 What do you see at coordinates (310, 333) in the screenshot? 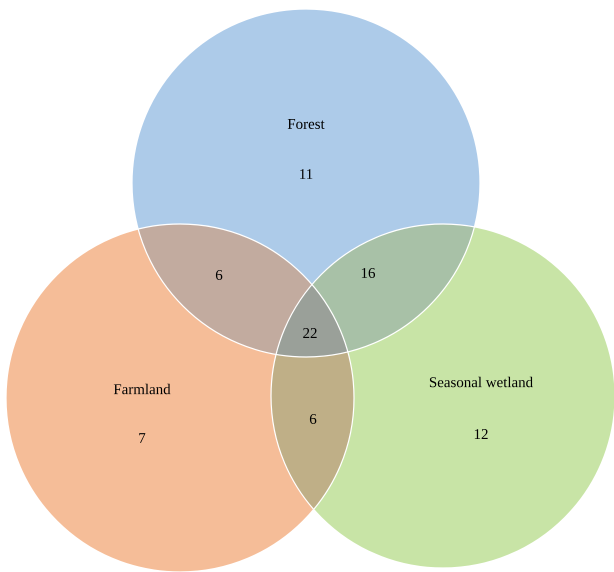
I see `text: 22` at bounding box center [310, 333].